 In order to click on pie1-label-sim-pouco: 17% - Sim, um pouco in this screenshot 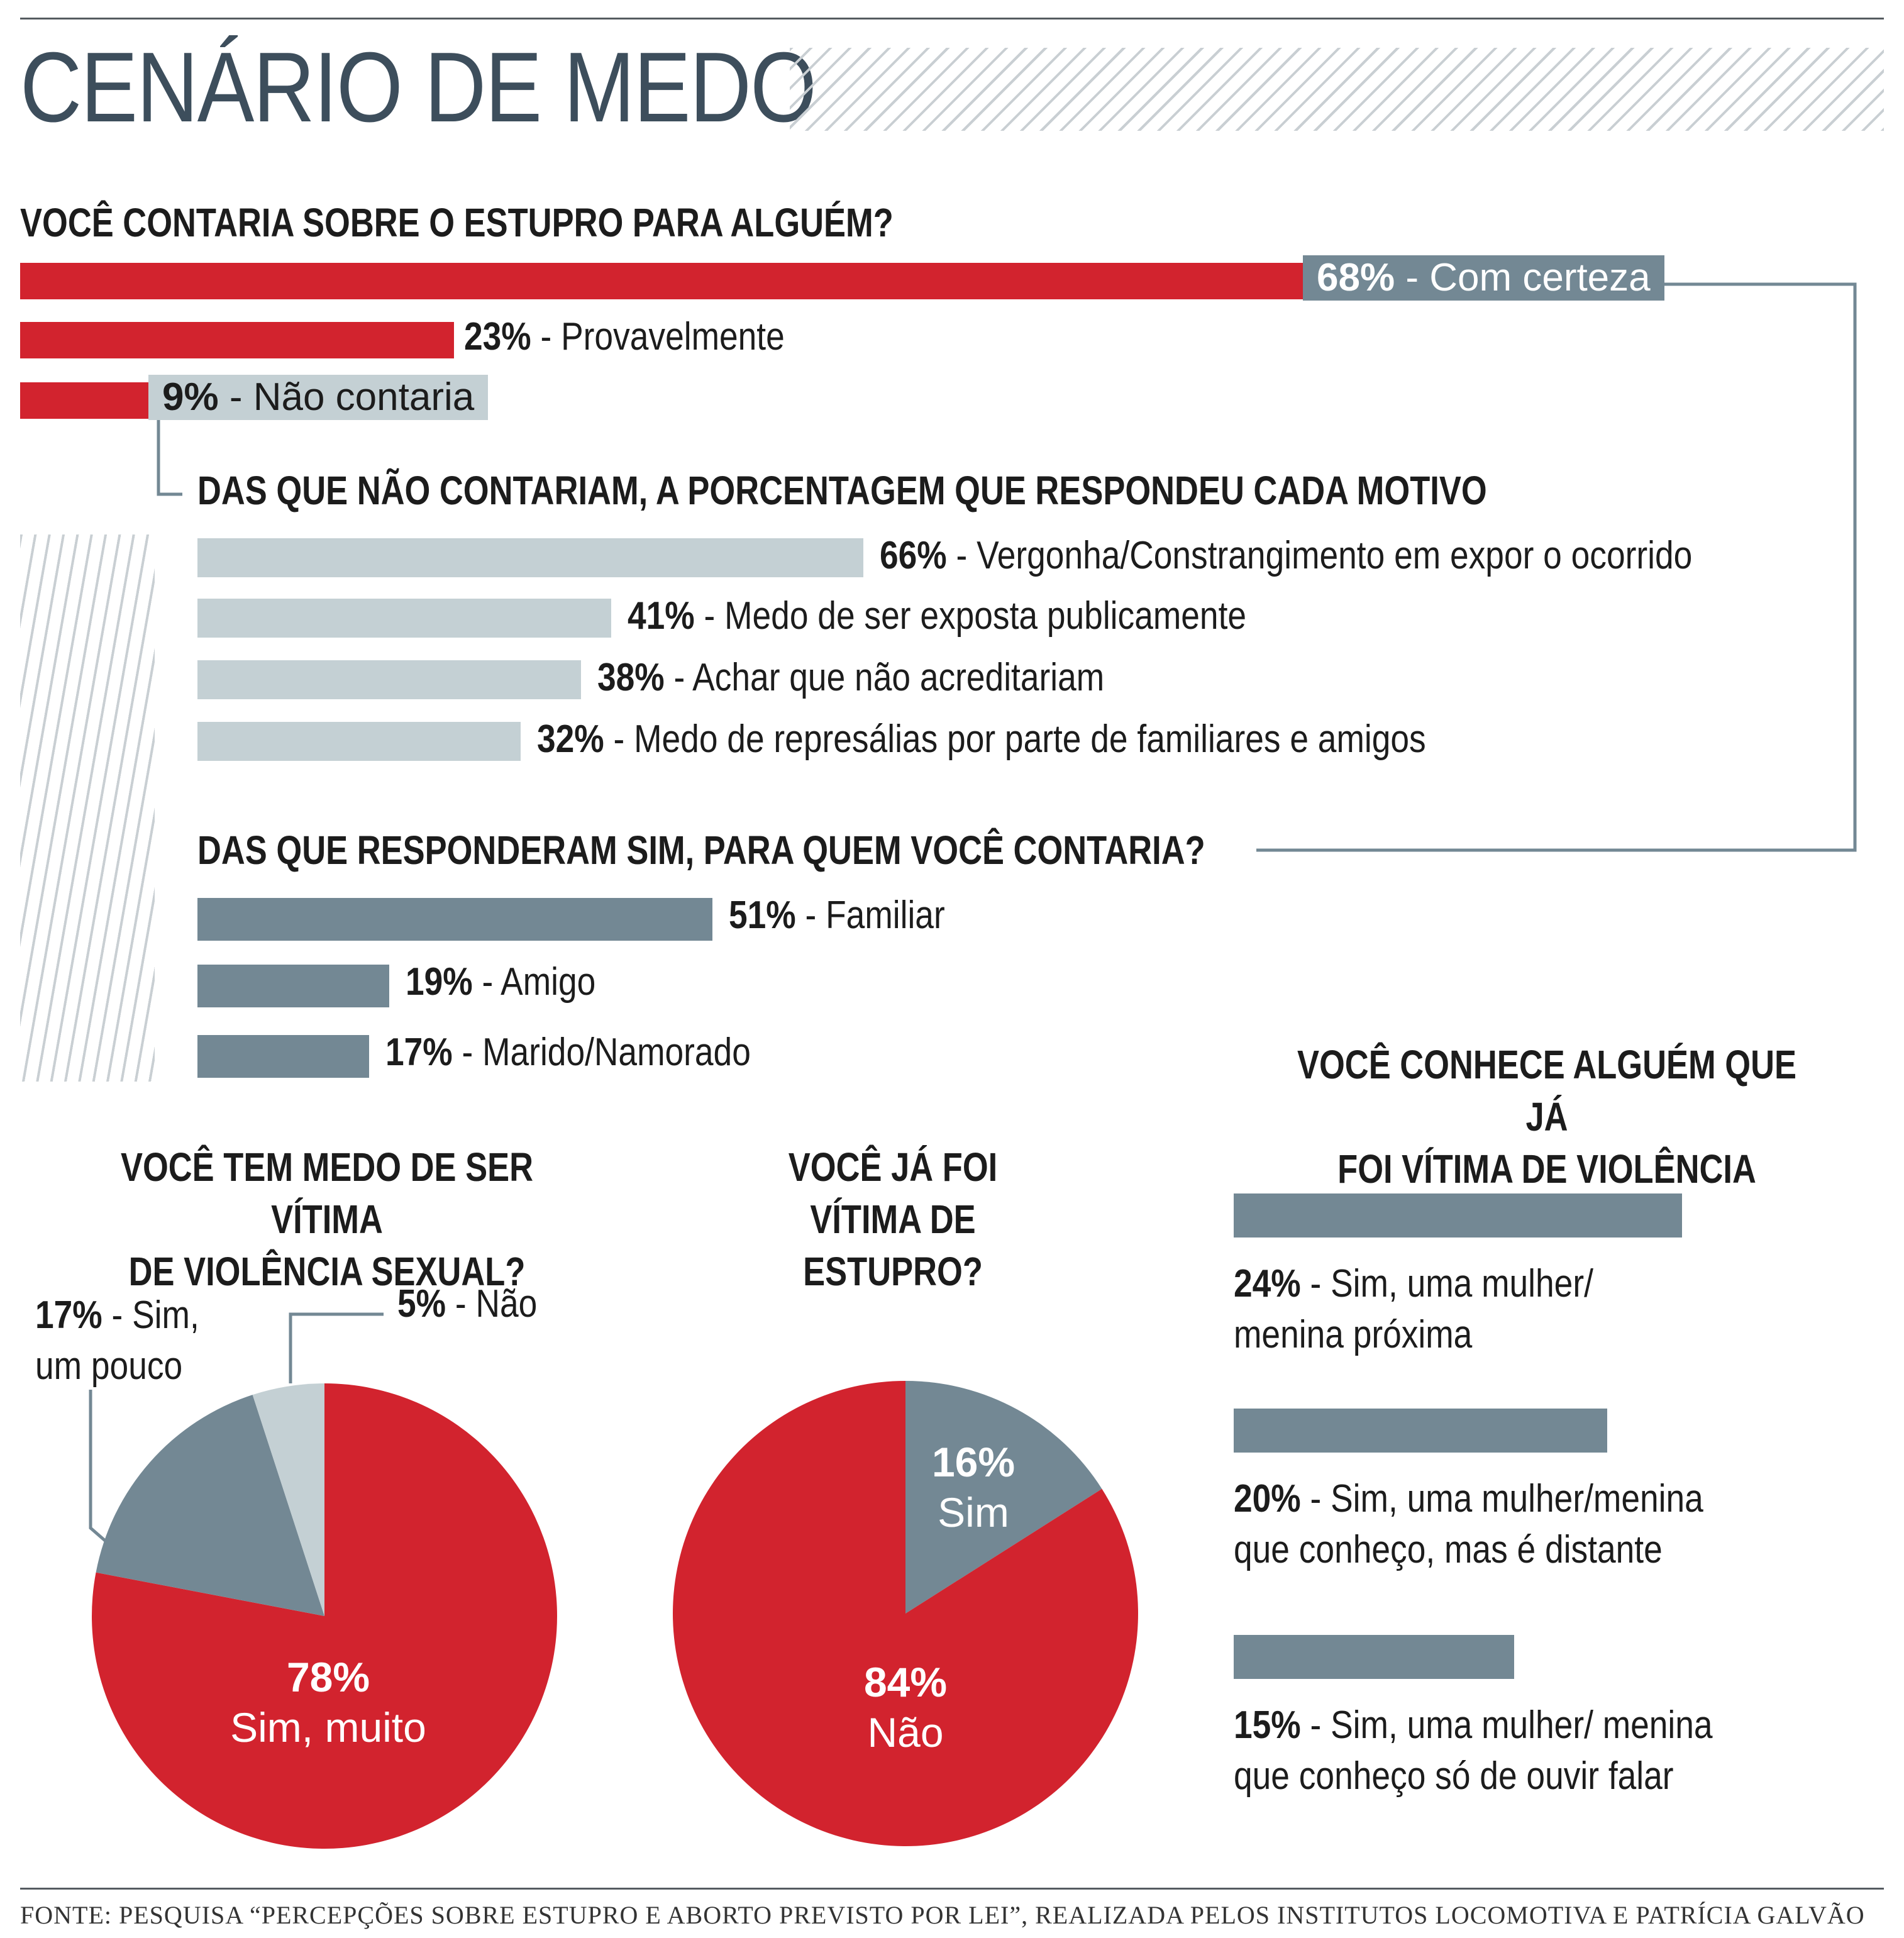, I will do `click(117, 1341)`.